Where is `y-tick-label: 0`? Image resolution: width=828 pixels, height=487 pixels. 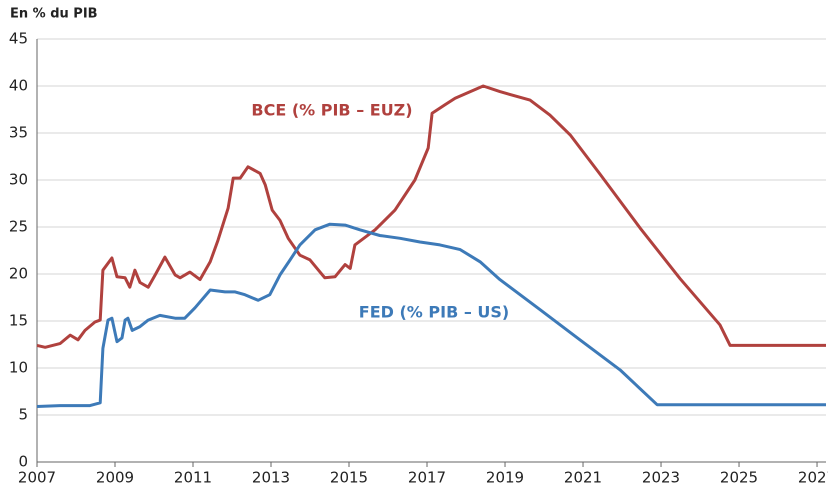
y-tick-label: 0 is located at coordinates (23, 462).